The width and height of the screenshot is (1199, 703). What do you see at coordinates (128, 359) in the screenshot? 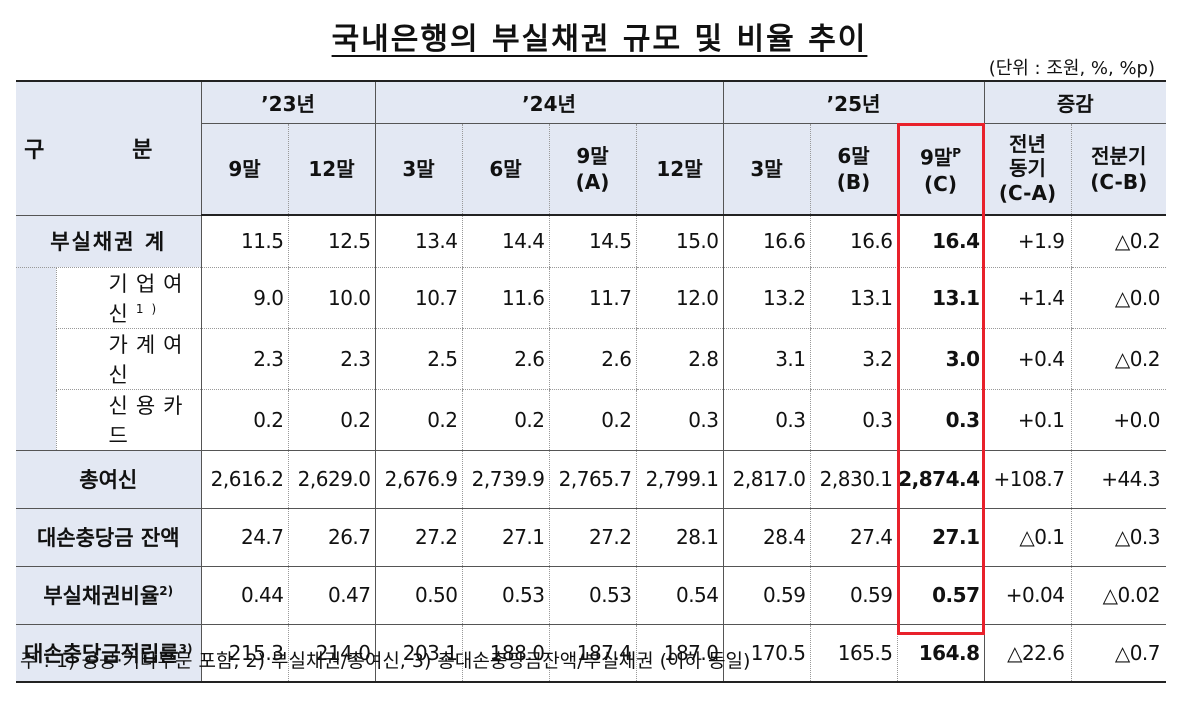
I see `row-label: 가계여신` at bounding box center [128, 359].